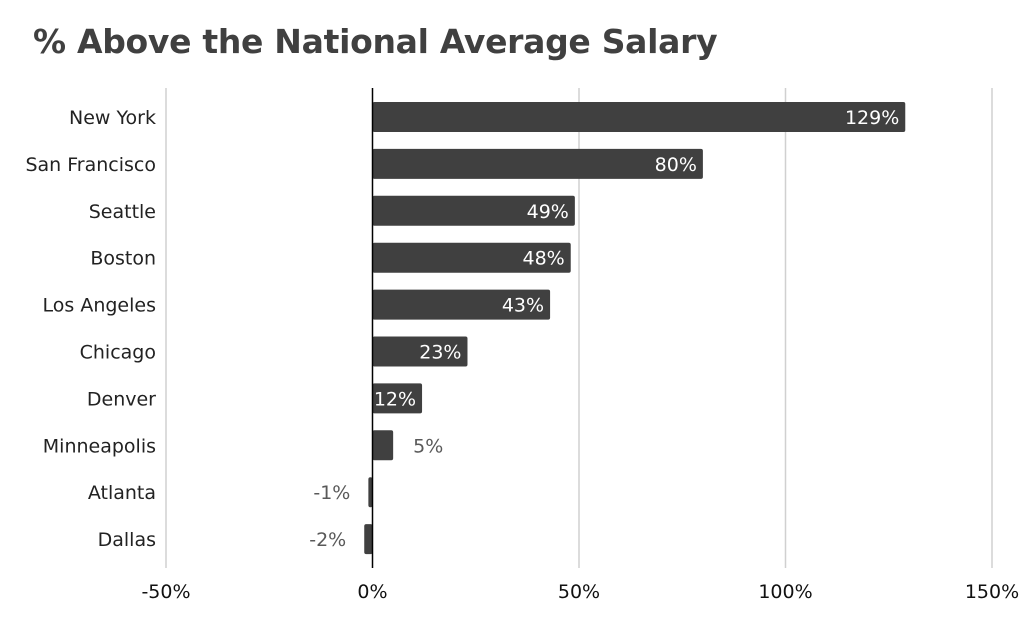  I want to click on category-label: Denver, so click(121, 399).